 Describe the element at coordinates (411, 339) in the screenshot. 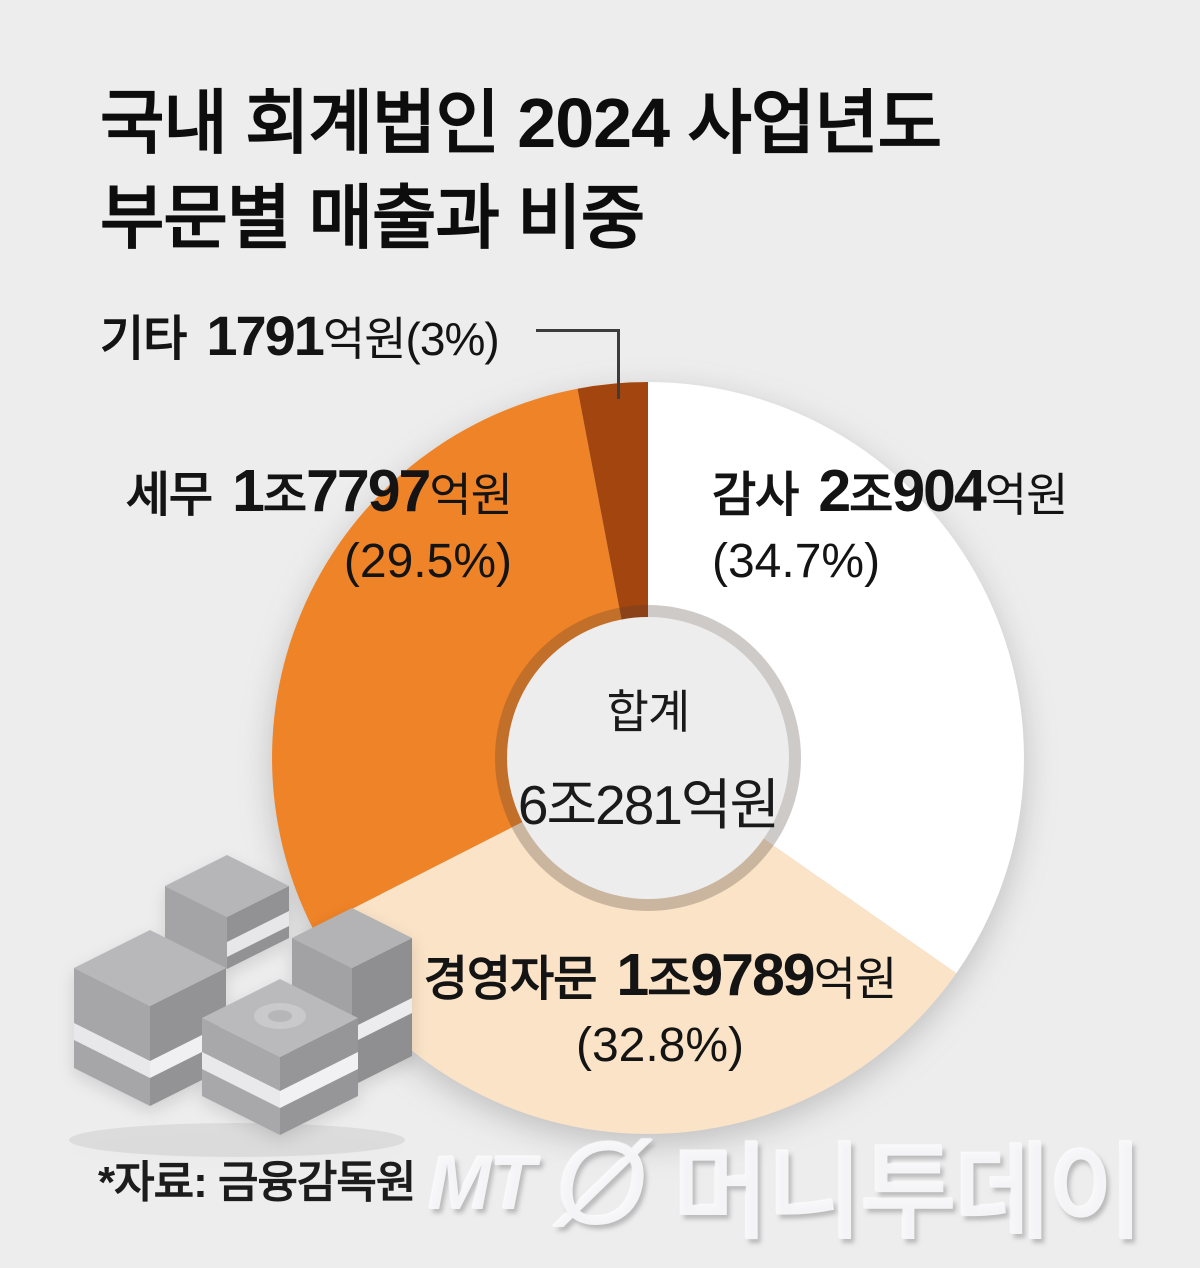

I see `gita-suffix: 억원(3%)` at that location.